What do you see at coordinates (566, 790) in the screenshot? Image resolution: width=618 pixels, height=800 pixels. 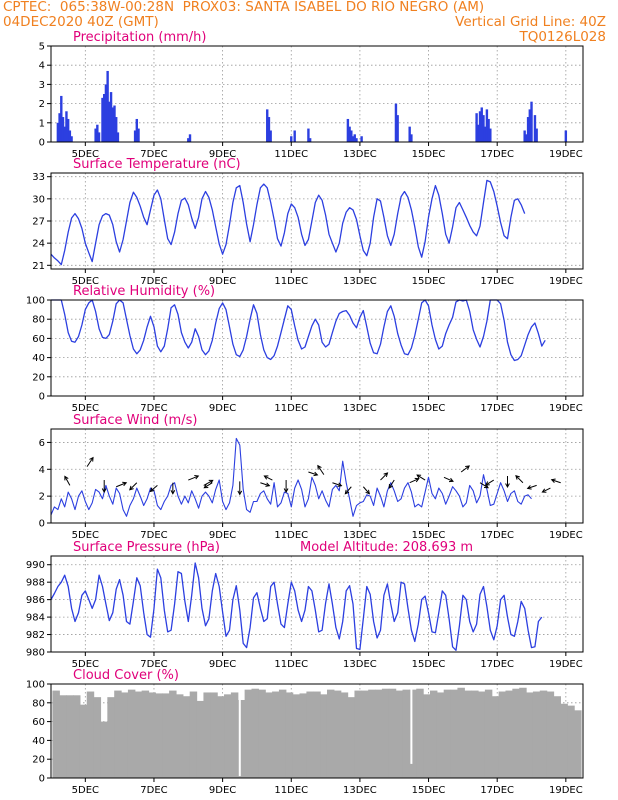 I see `cloud-cover-xtick-label: 19DEC` at bounding box center [566, 790].